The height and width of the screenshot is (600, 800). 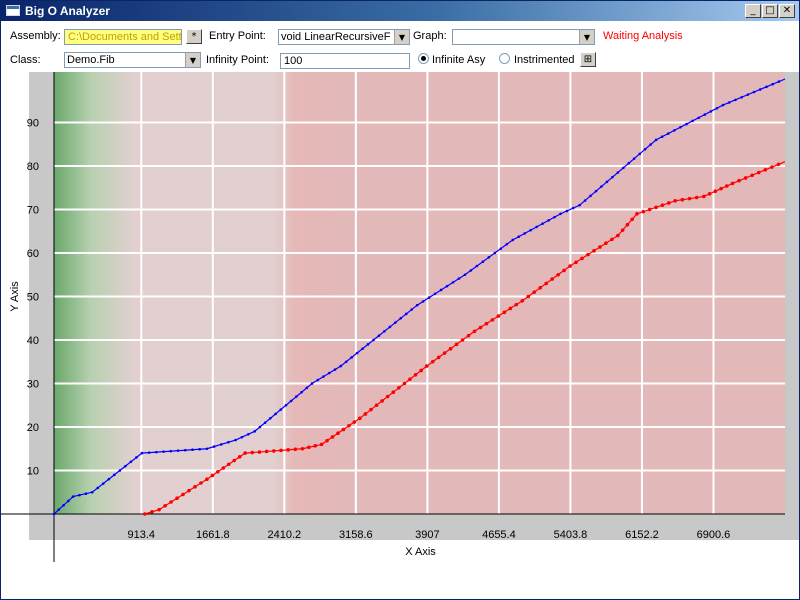 What do you see at coordinates (523, 37) in the screenshot?
I see `graph-dropdown: ▼` at bounding box center [523, 37].